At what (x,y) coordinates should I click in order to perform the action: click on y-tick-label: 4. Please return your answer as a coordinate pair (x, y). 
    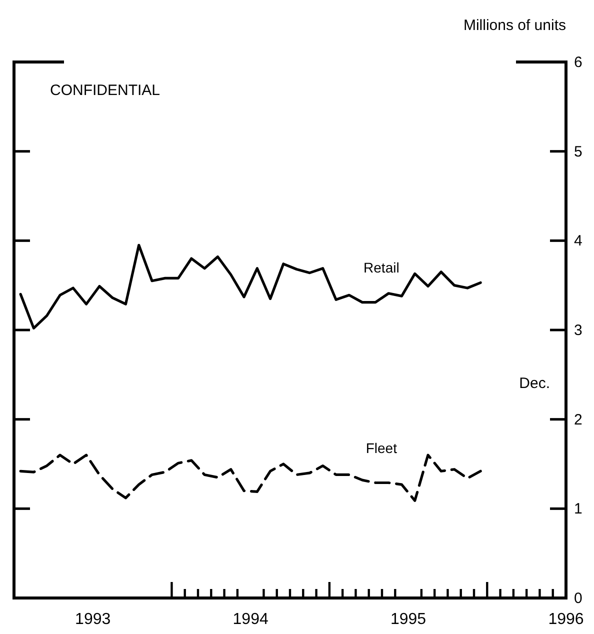
    Looking at the image, I should click on (578, 241).